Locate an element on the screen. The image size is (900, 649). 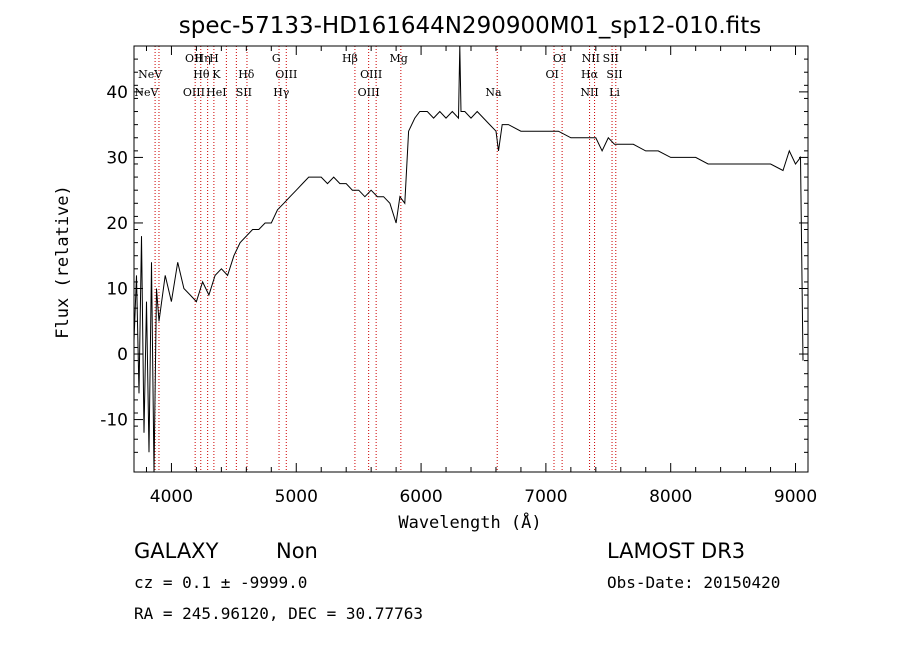
x-tick-label: 5000 is located at coordinates (296, 497).